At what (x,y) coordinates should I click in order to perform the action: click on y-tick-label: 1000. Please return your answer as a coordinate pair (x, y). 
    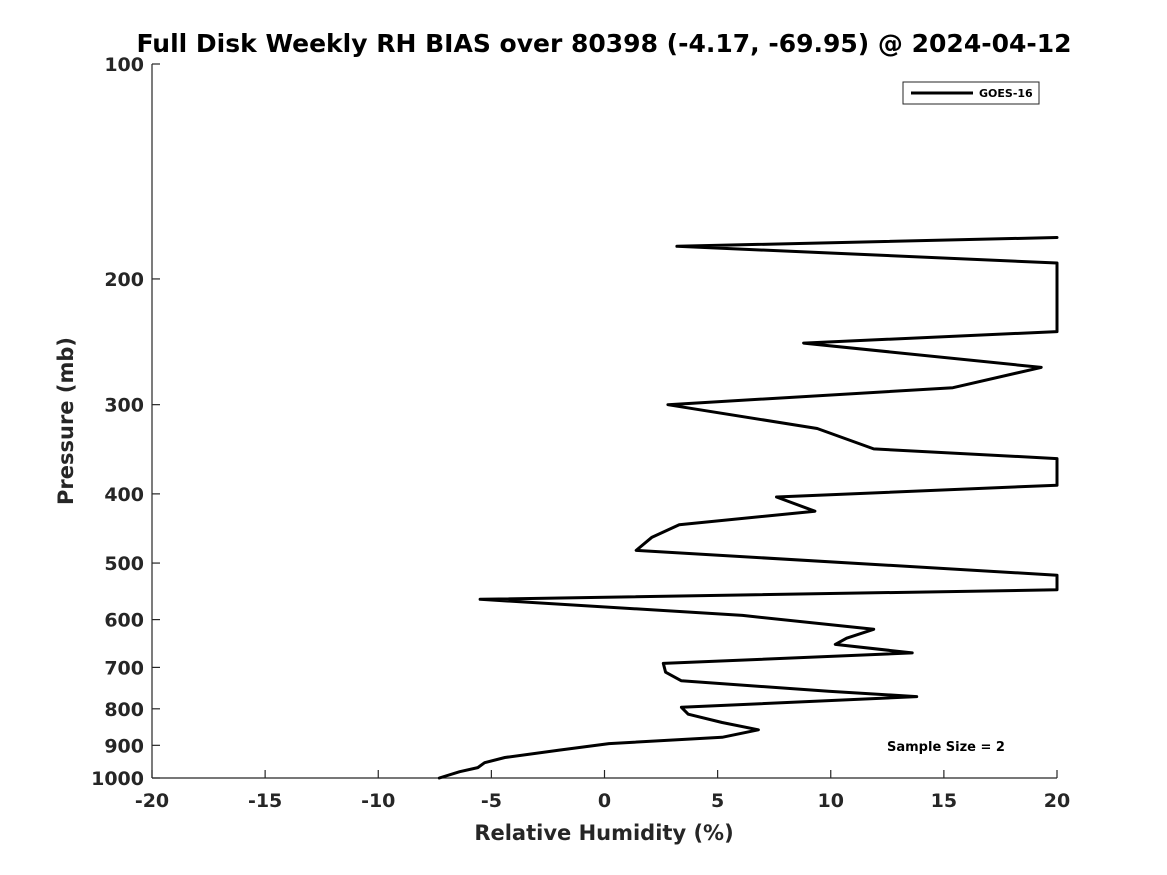
    Looking at the image, I should click on (117, 779).